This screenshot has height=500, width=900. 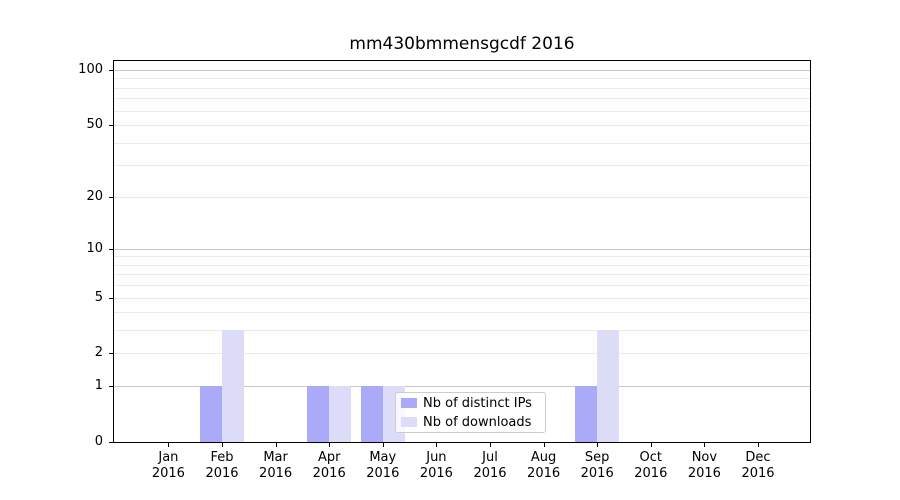 I want to click on gridline-y60, so click(x=462, y=111).